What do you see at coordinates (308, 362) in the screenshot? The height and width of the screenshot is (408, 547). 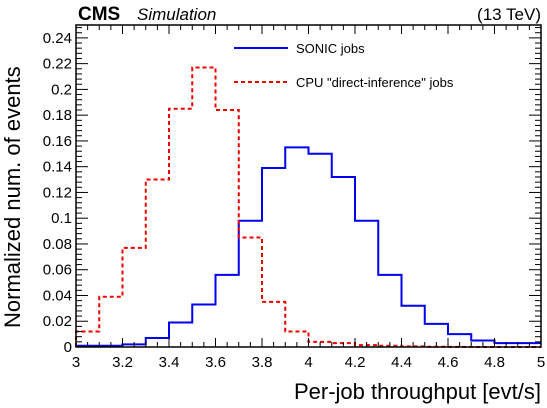 I see `x-tick-label: 4` at bounding box center [308, 362].